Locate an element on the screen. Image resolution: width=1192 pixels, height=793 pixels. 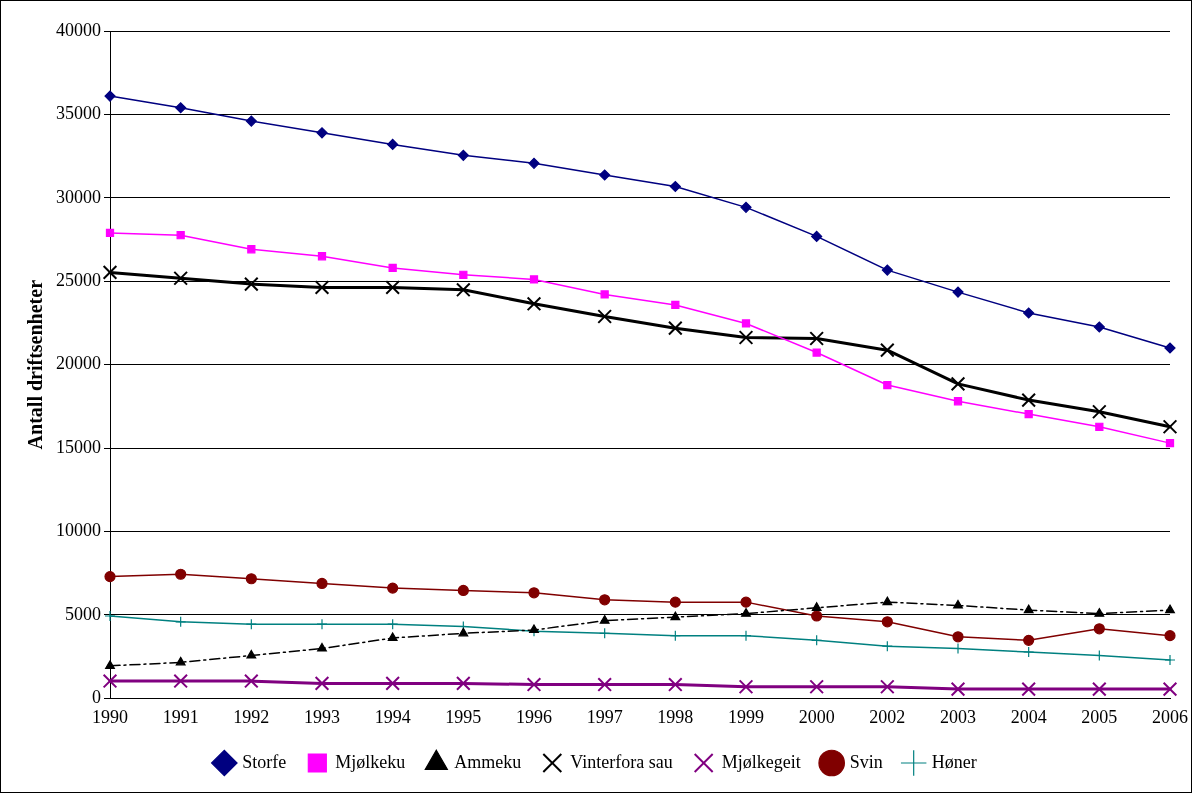
legend-label: Svin is located at coordinates (866, 761).